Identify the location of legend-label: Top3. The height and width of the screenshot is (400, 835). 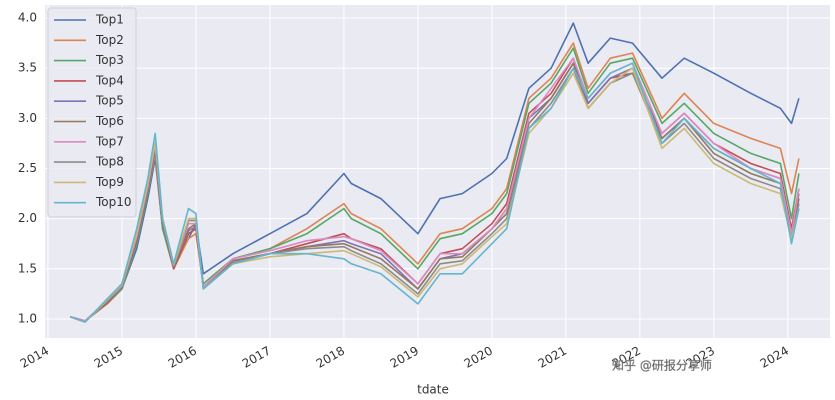
(109, 60).